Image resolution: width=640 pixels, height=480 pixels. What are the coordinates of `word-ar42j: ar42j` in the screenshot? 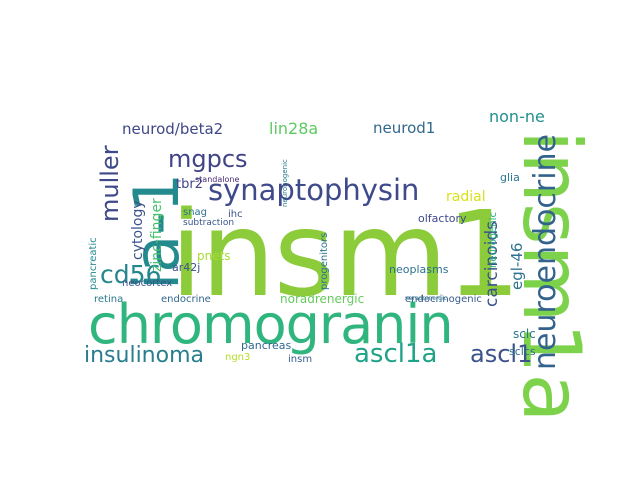 It's located at (186, 267).